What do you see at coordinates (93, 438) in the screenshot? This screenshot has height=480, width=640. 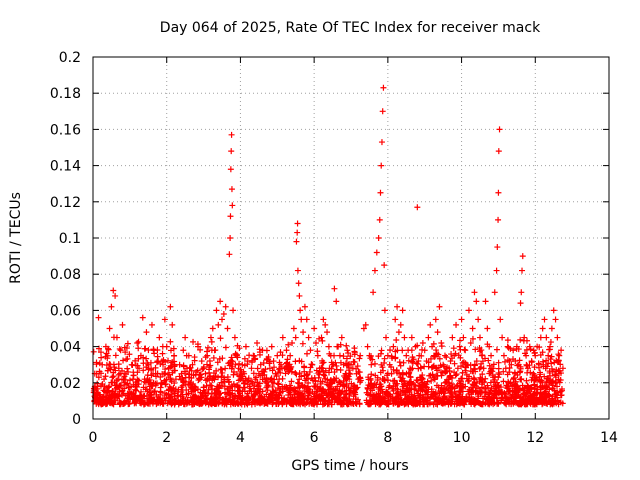 I see `x-tick-label: 0` at bounding box center [93, 438].